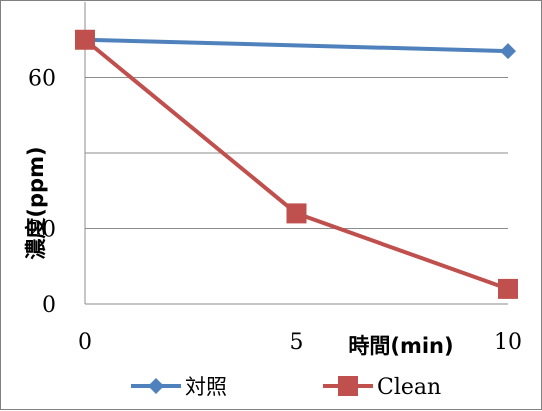  What do you see at coordinates (85, 342) in the screenshot?
I see `x-tick-label: 0` at bounding box center [85, 342].